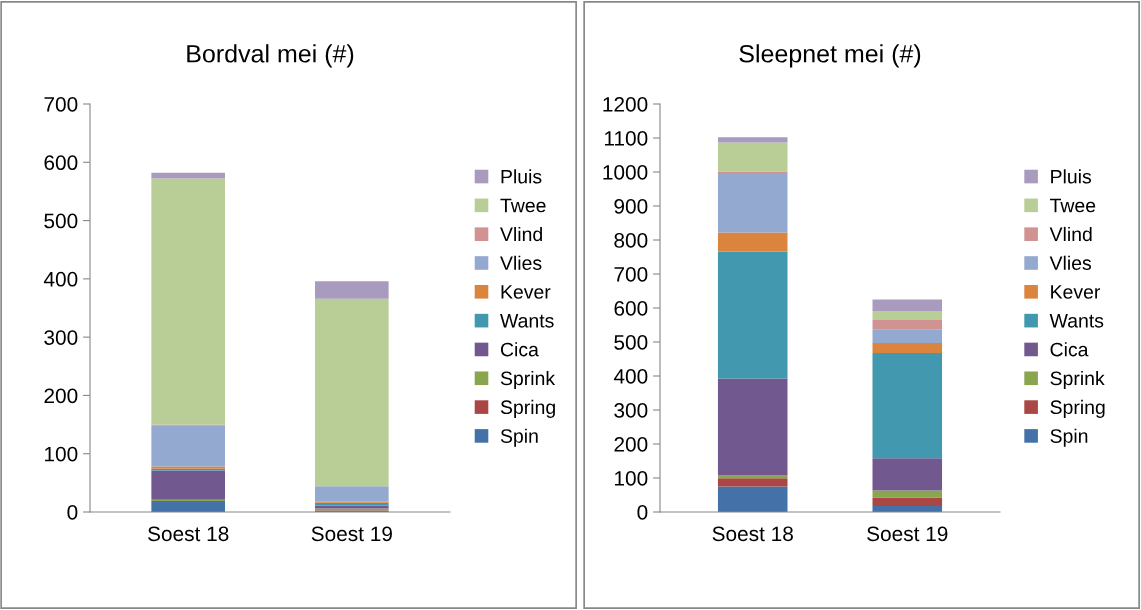 This screenshot has width=1141, height=610. What do you see at coordinates (830, 56) in the screenshot?
I see `chart-title: Sleepnet mei (#)` at bounding box center [830, 56].